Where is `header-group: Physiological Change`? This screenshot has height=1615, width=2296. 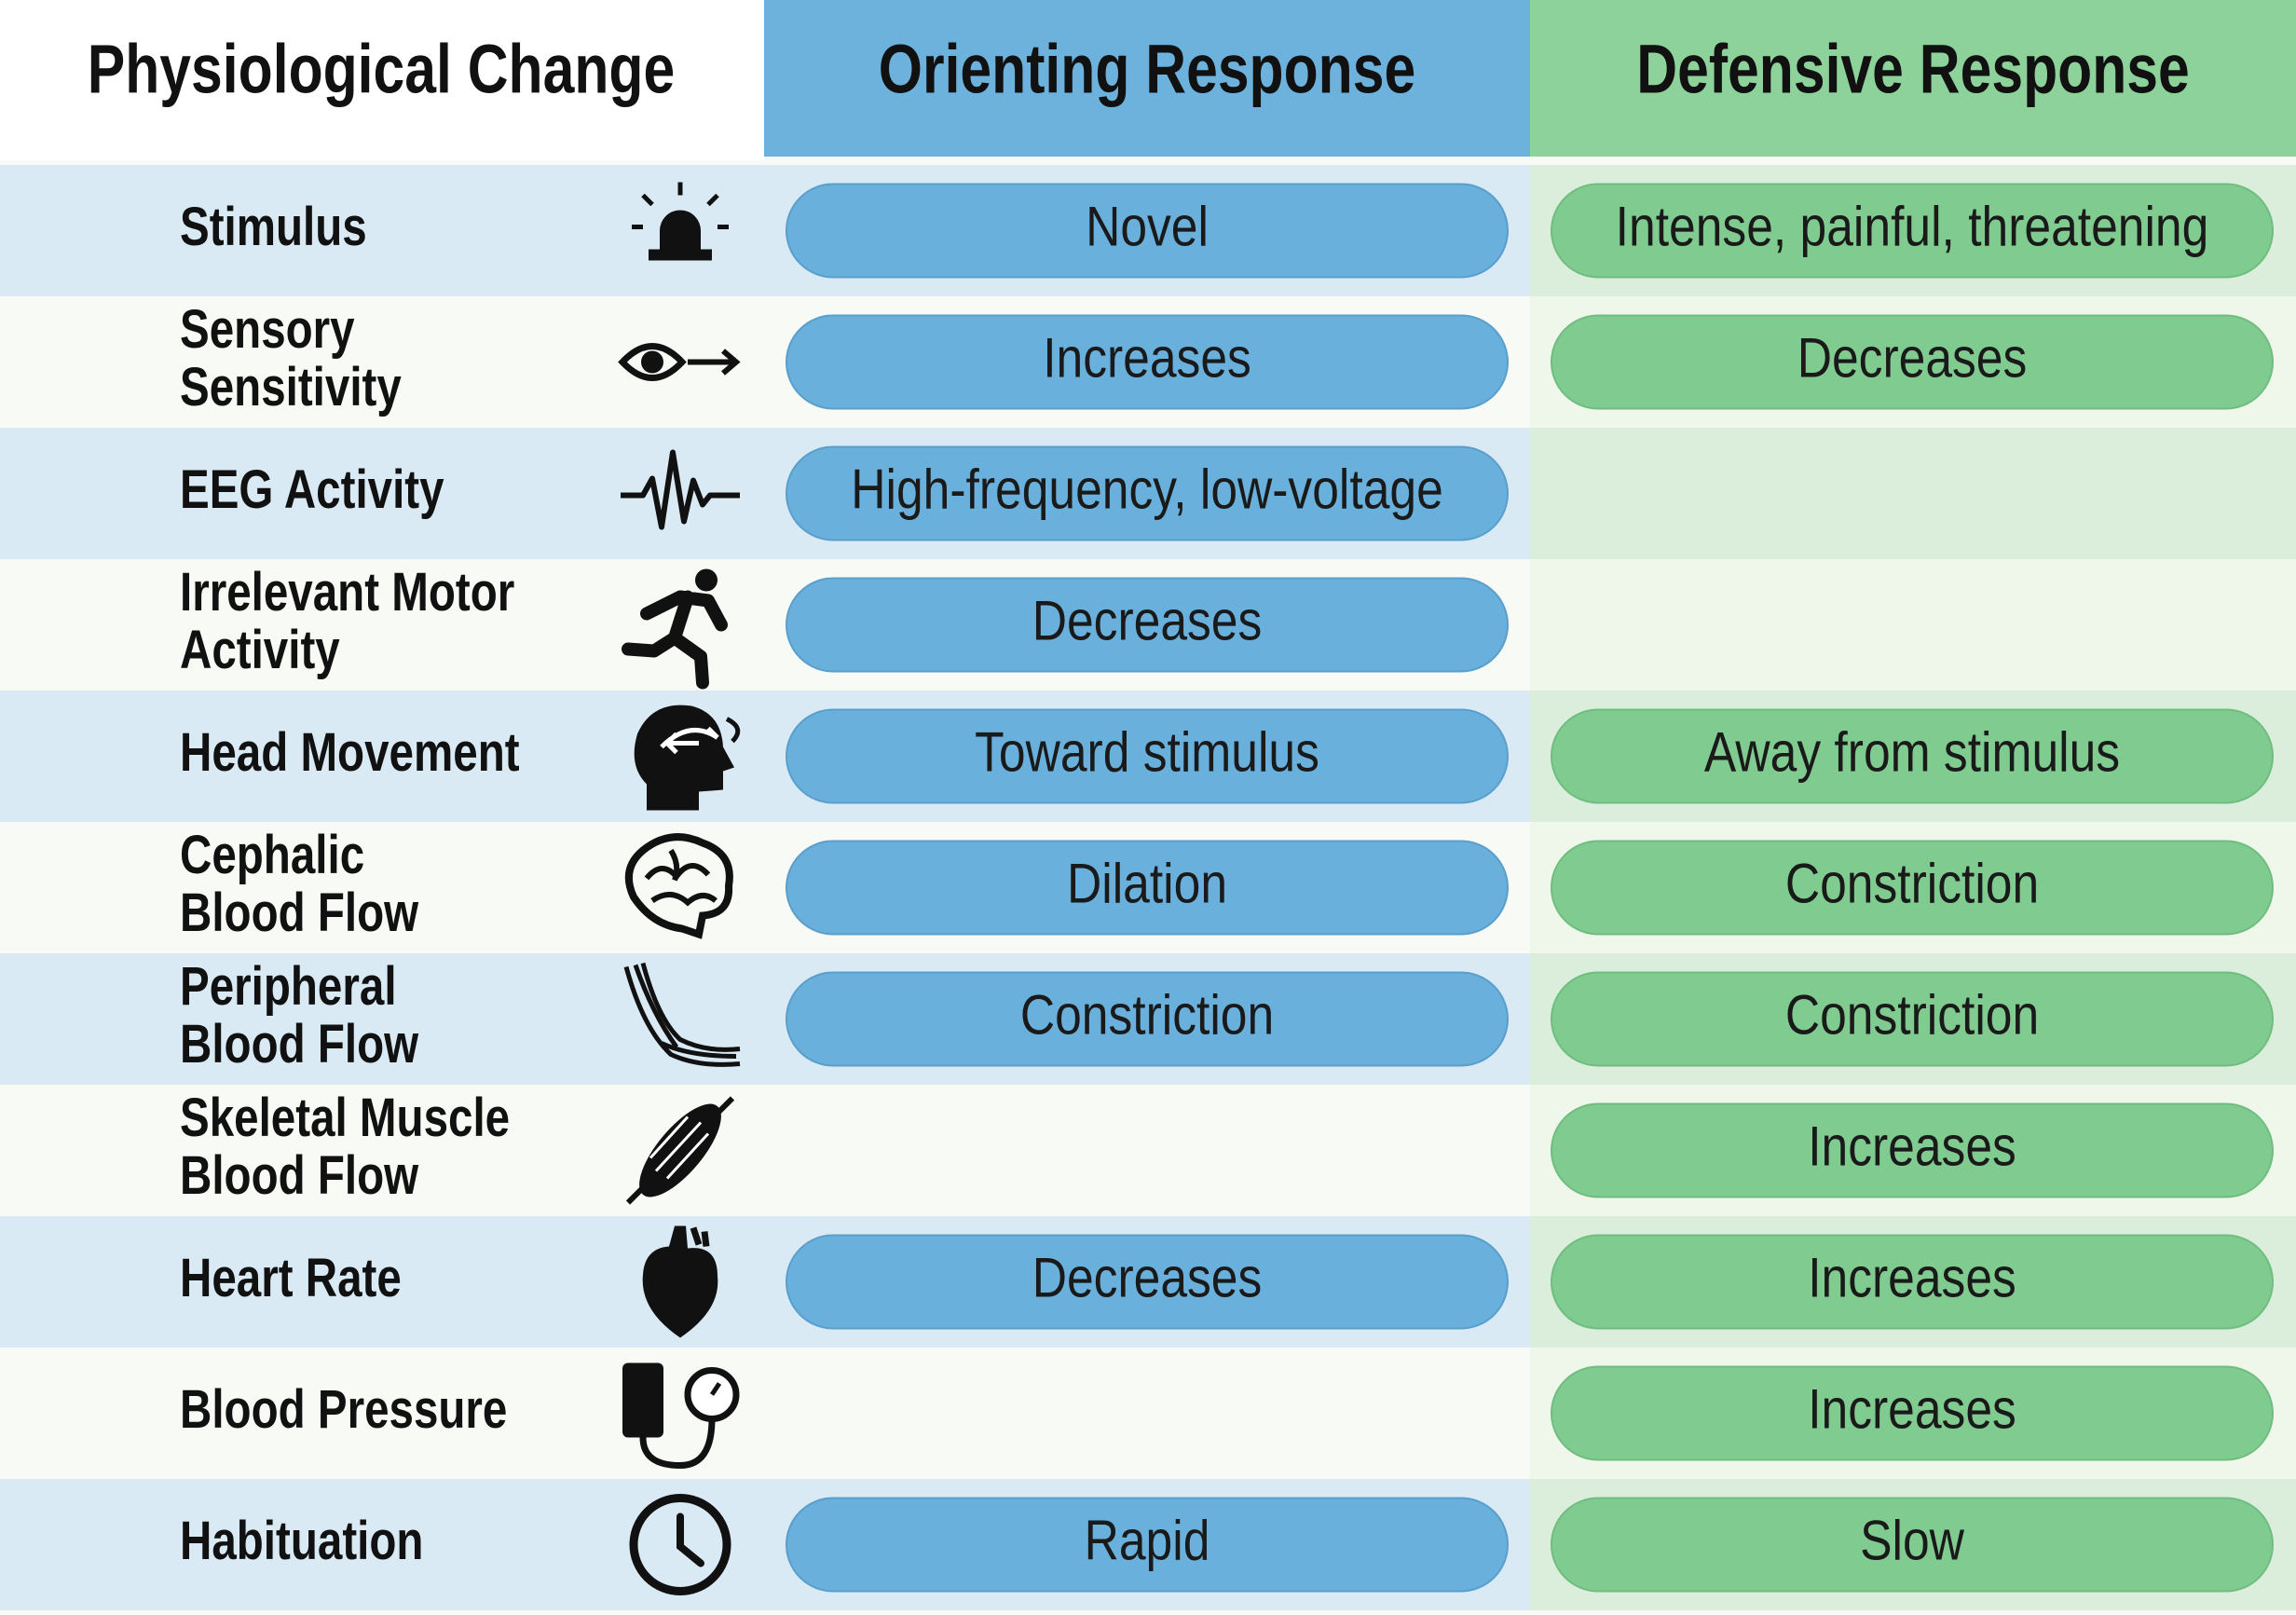
header-group: Physiological Change is located at coordinates (381, 70).